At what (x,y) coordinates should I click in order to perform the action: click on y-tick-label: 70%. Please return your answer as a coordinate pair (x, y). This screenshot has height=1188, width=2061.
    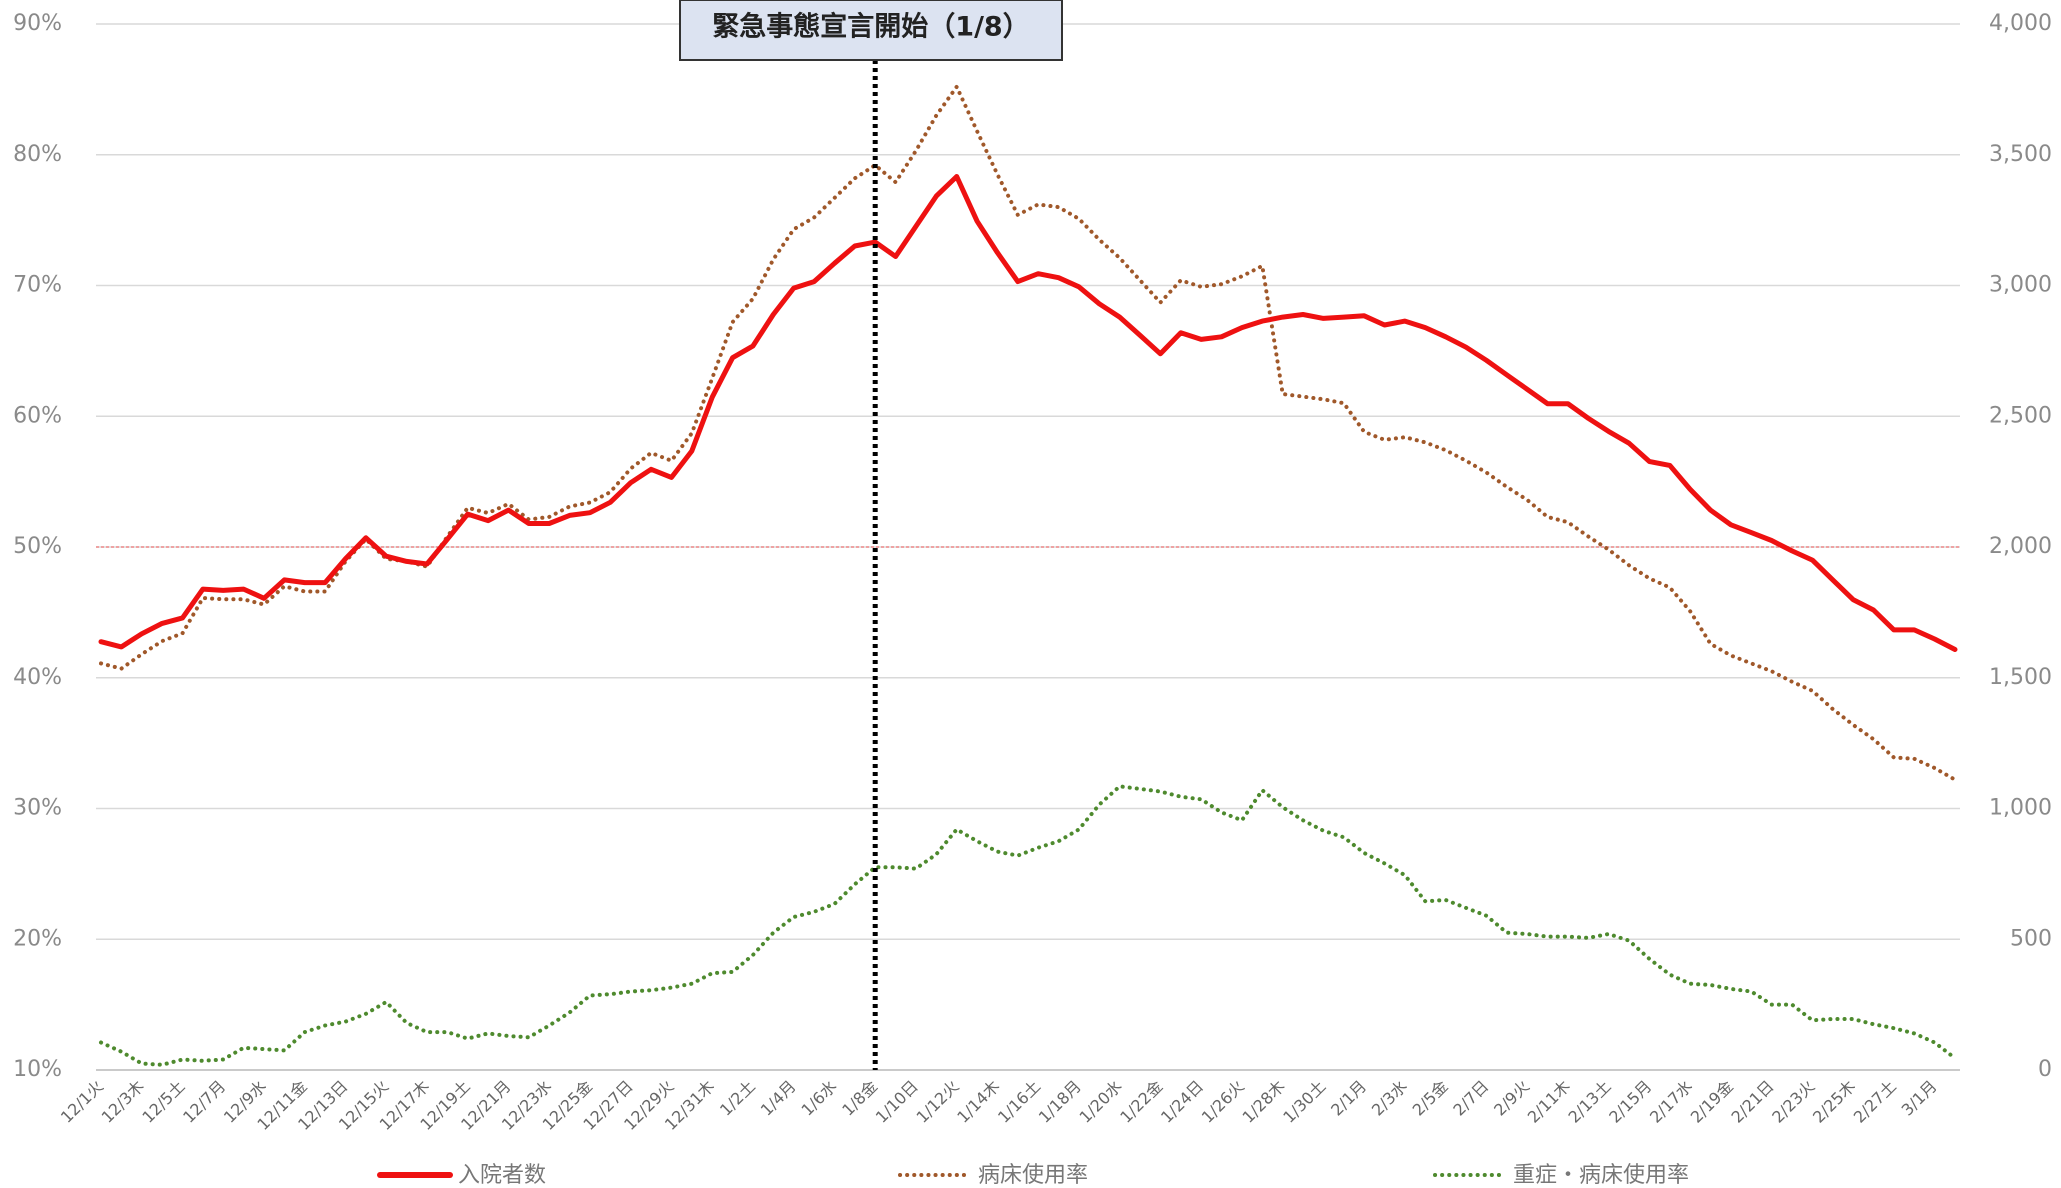
    Looking at the image, I should click on (37, 285).